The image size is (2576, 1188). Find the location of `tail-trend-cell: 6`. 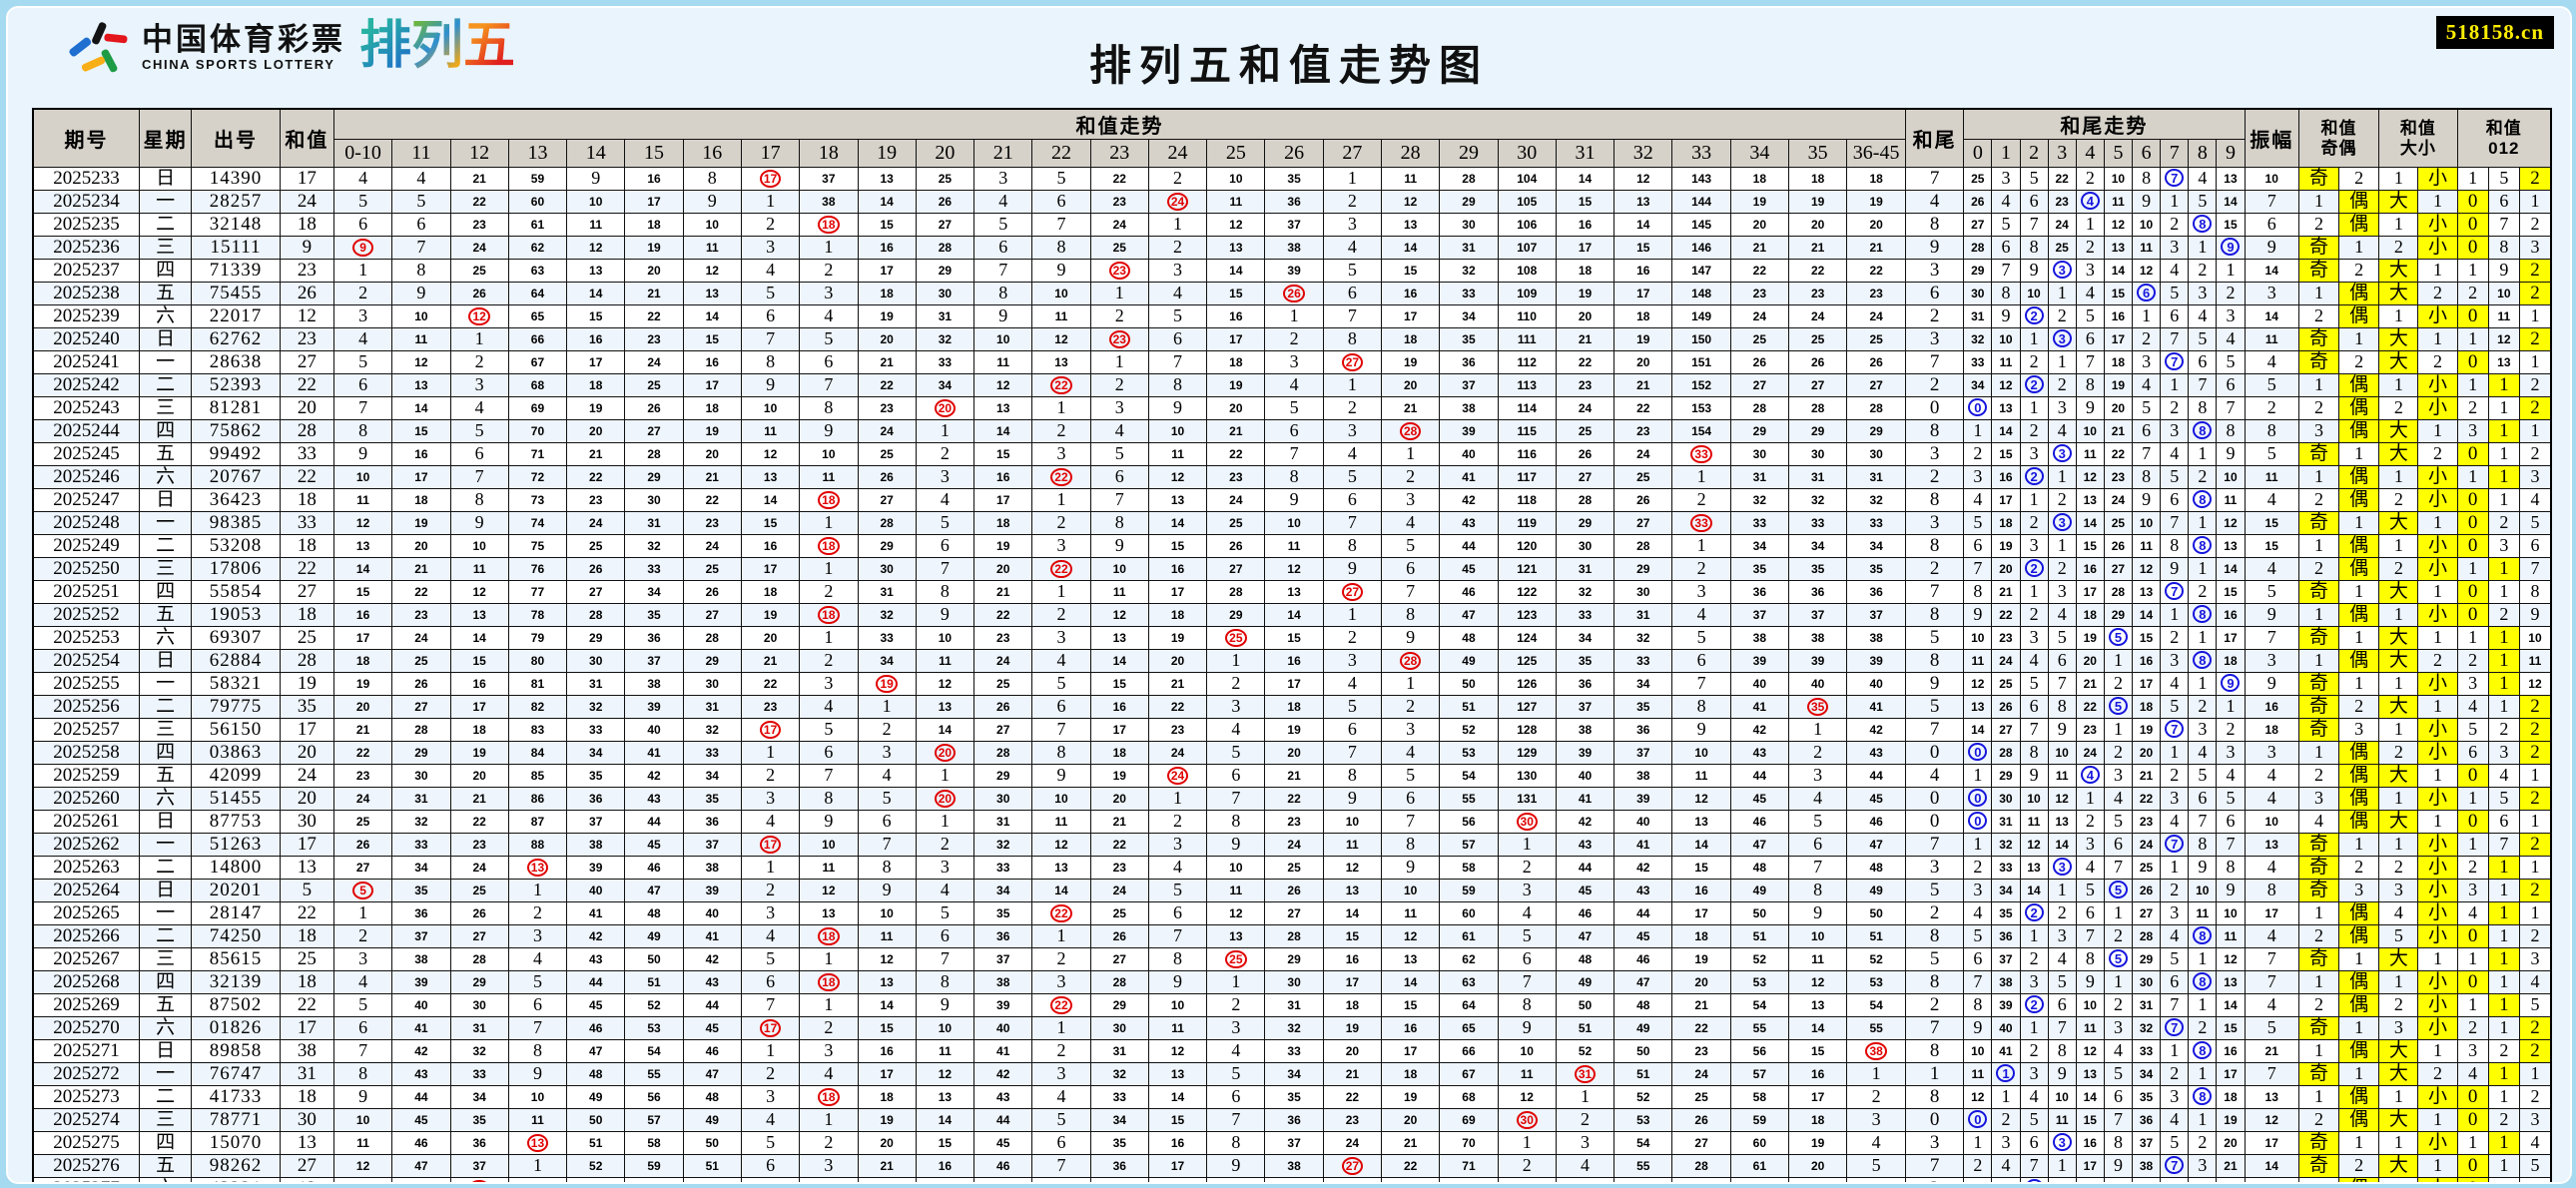

tail-trend-cell: 6 is located at coordinates (2006, 248).